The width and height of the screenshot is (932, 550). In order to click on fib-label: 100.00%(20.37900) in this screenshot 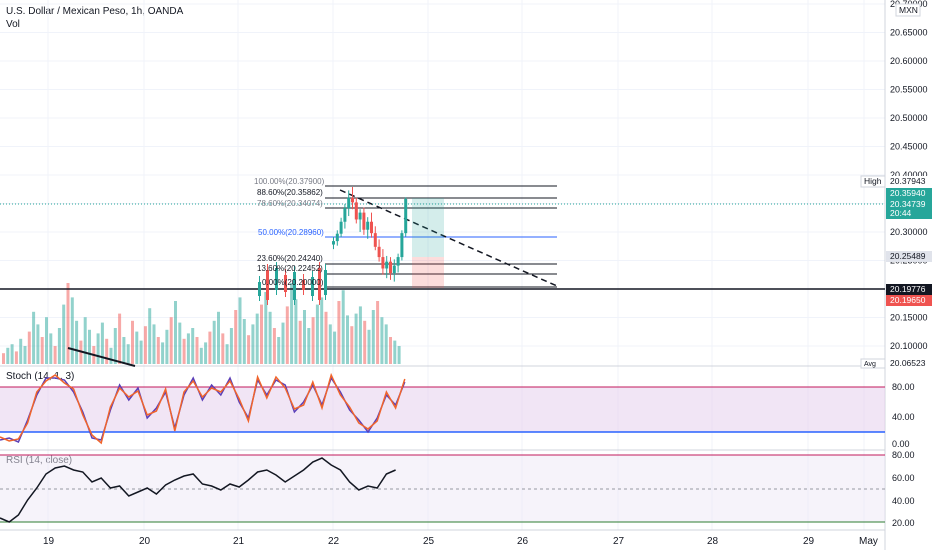, I will do `click(289, 181)`.